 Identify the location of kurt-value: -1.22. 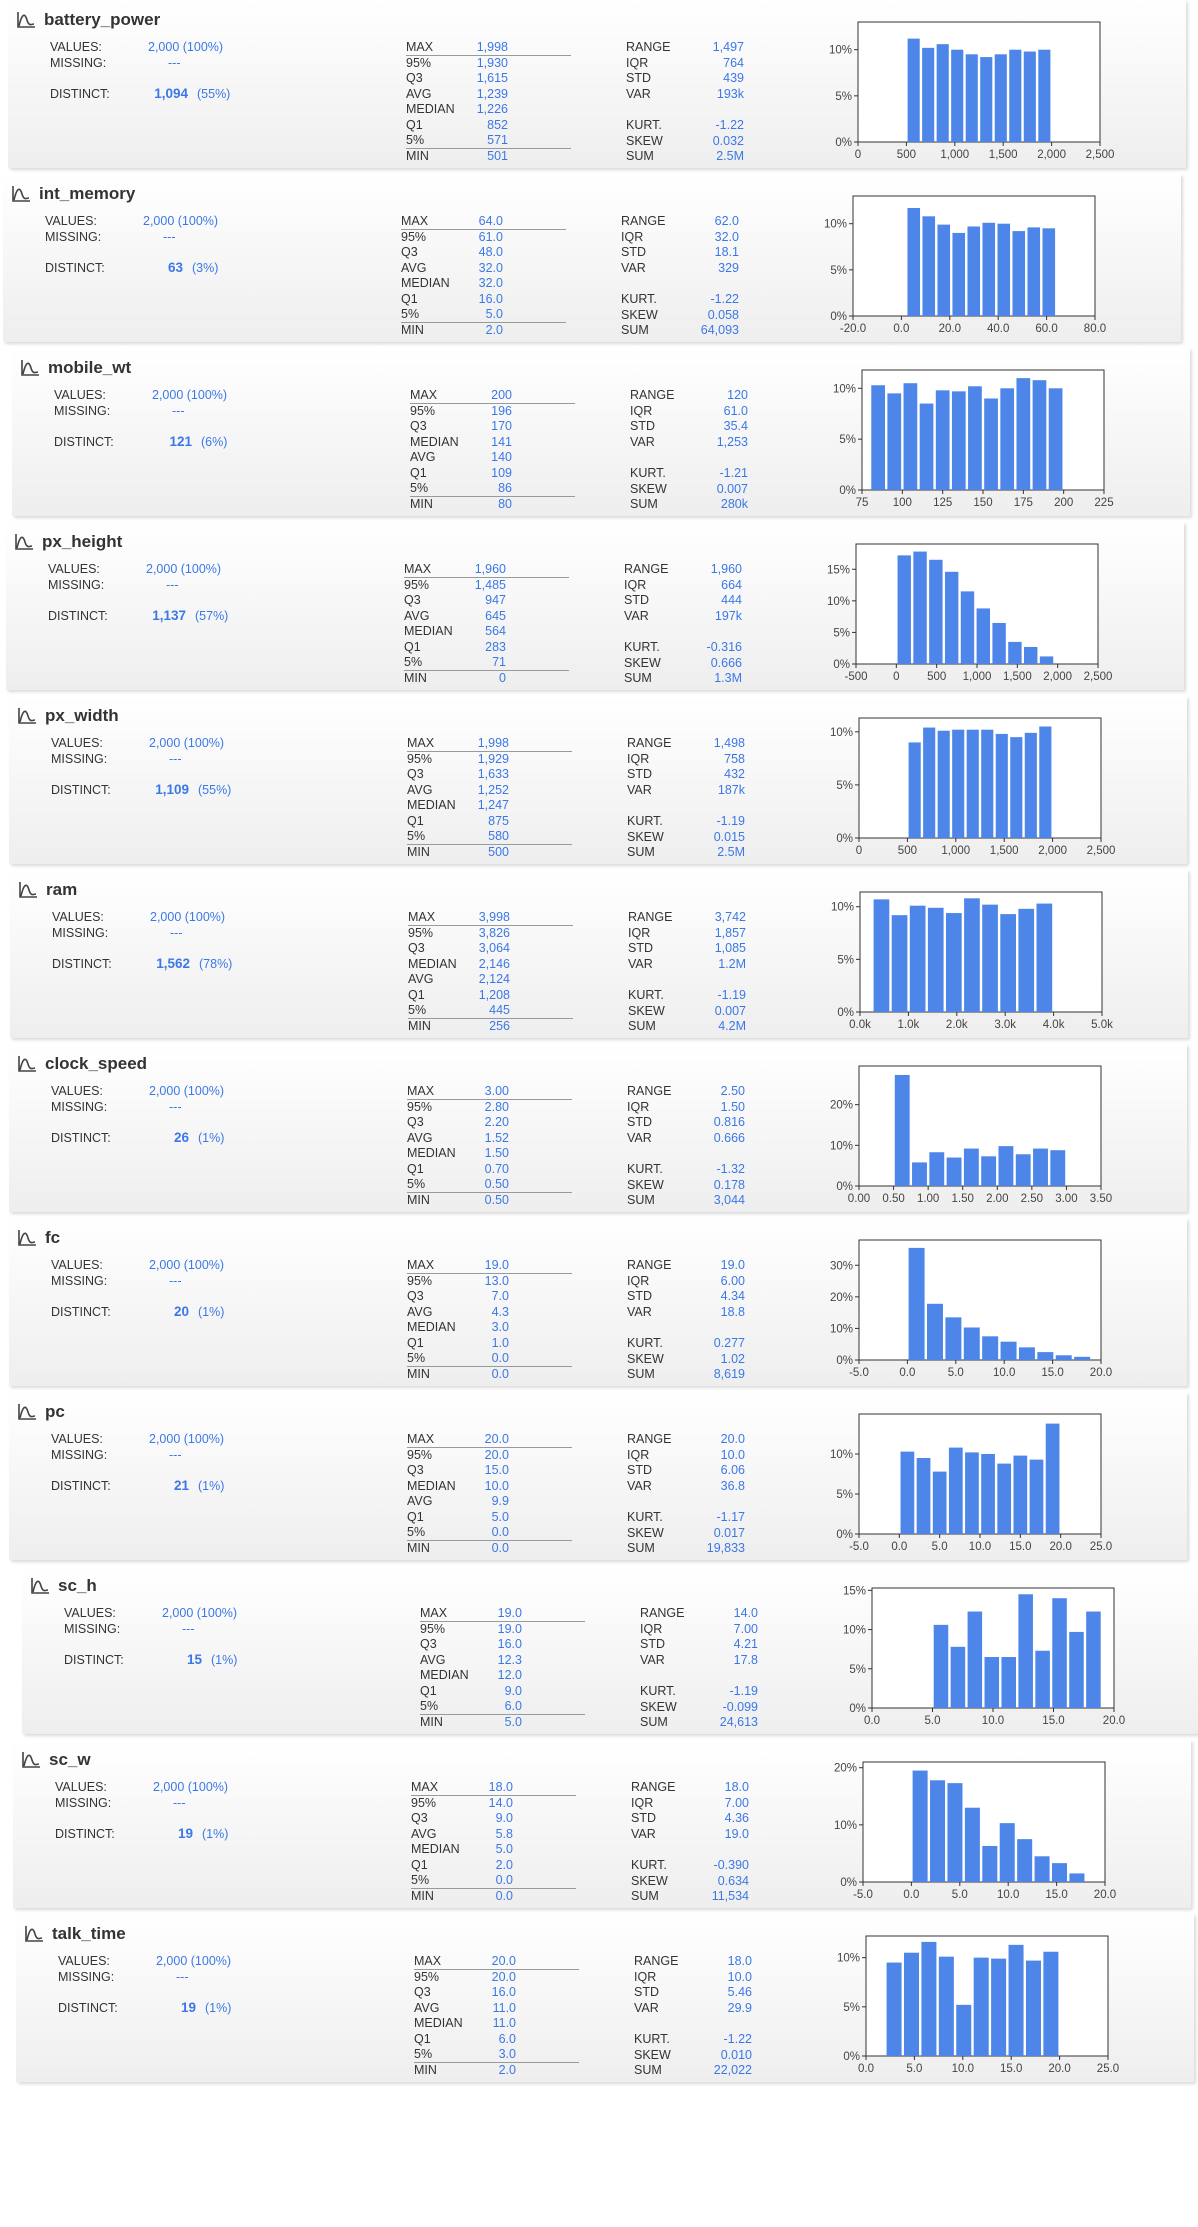
(725, 299).